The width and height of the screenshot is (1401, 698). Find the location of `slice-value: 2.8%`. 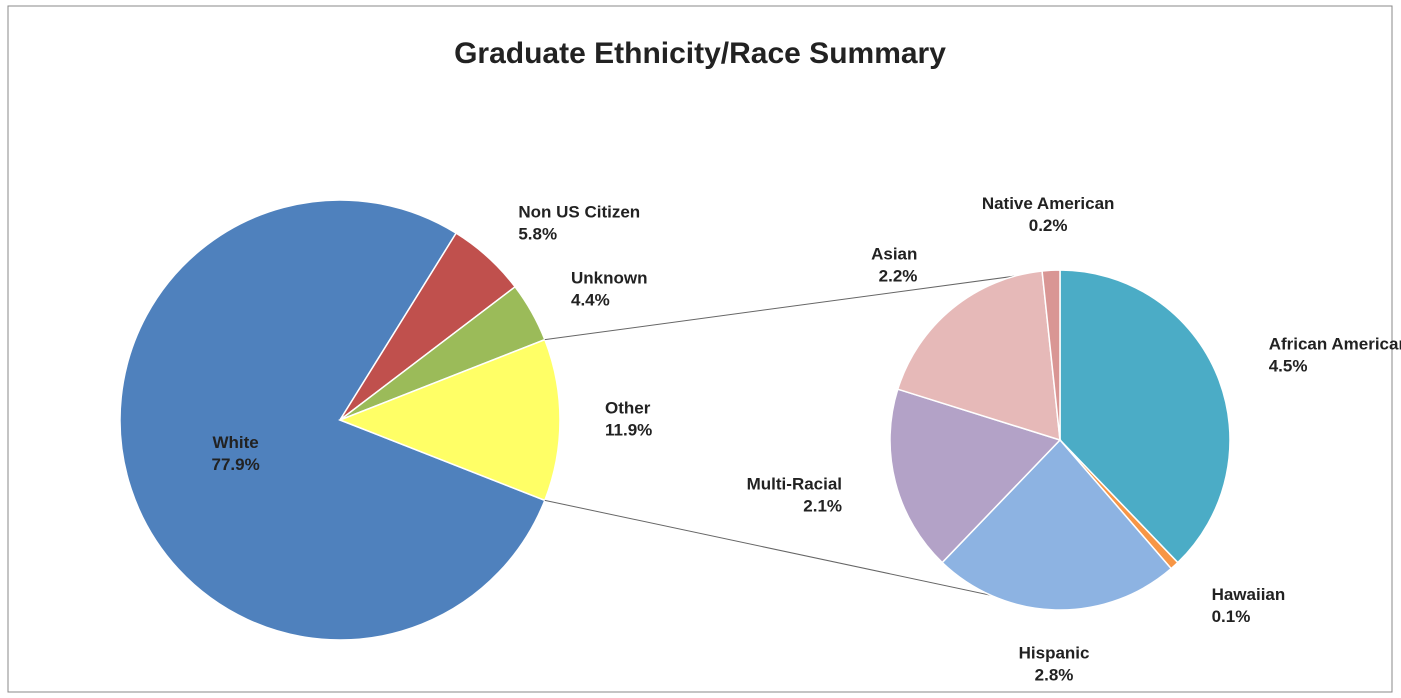

slice-value: 2.8% is located at coordinates (1054, 674).